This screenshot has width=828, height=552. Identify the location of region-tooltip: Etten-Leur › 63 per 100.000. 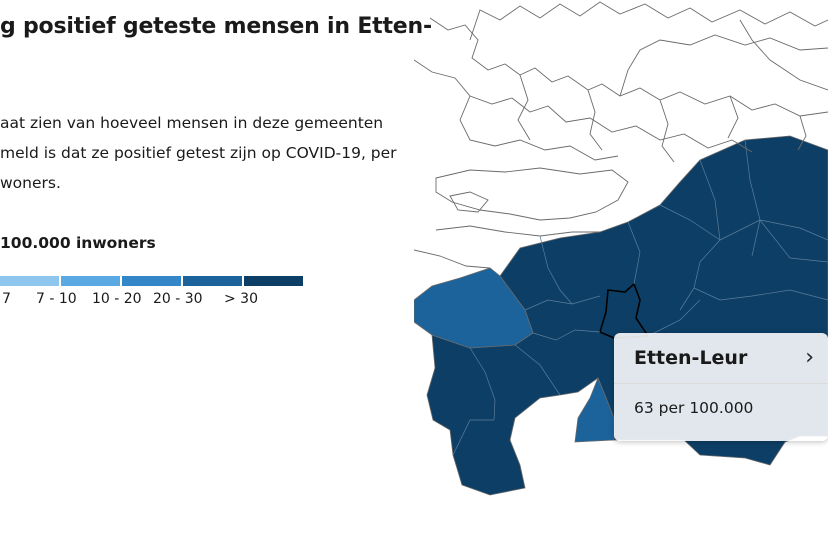
(721, 387).